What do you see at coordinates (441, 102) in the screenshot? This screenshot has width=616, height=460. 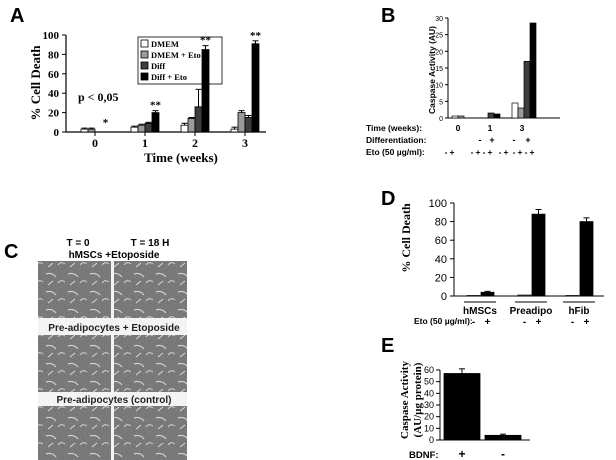 I see `panel-b-y-tick-label: 5` at bounding box center [441, 102].